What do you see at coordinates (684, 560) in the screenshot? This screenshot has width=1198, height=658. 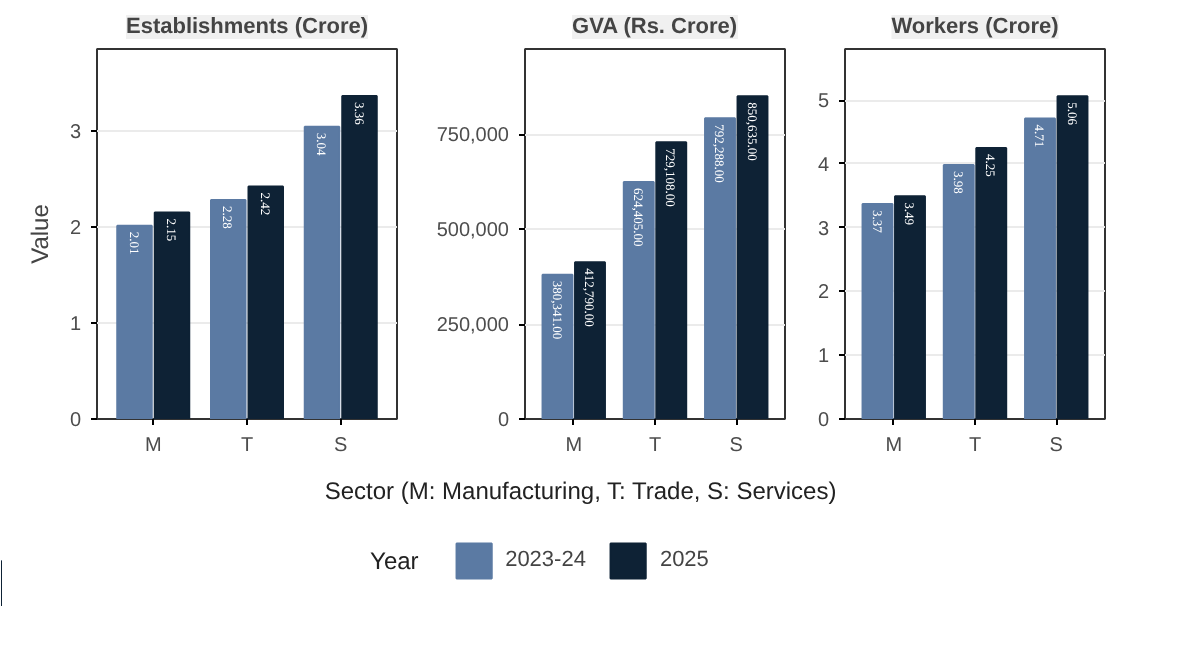 I see `legend-label: 2025` at bounding box center [684, 560].